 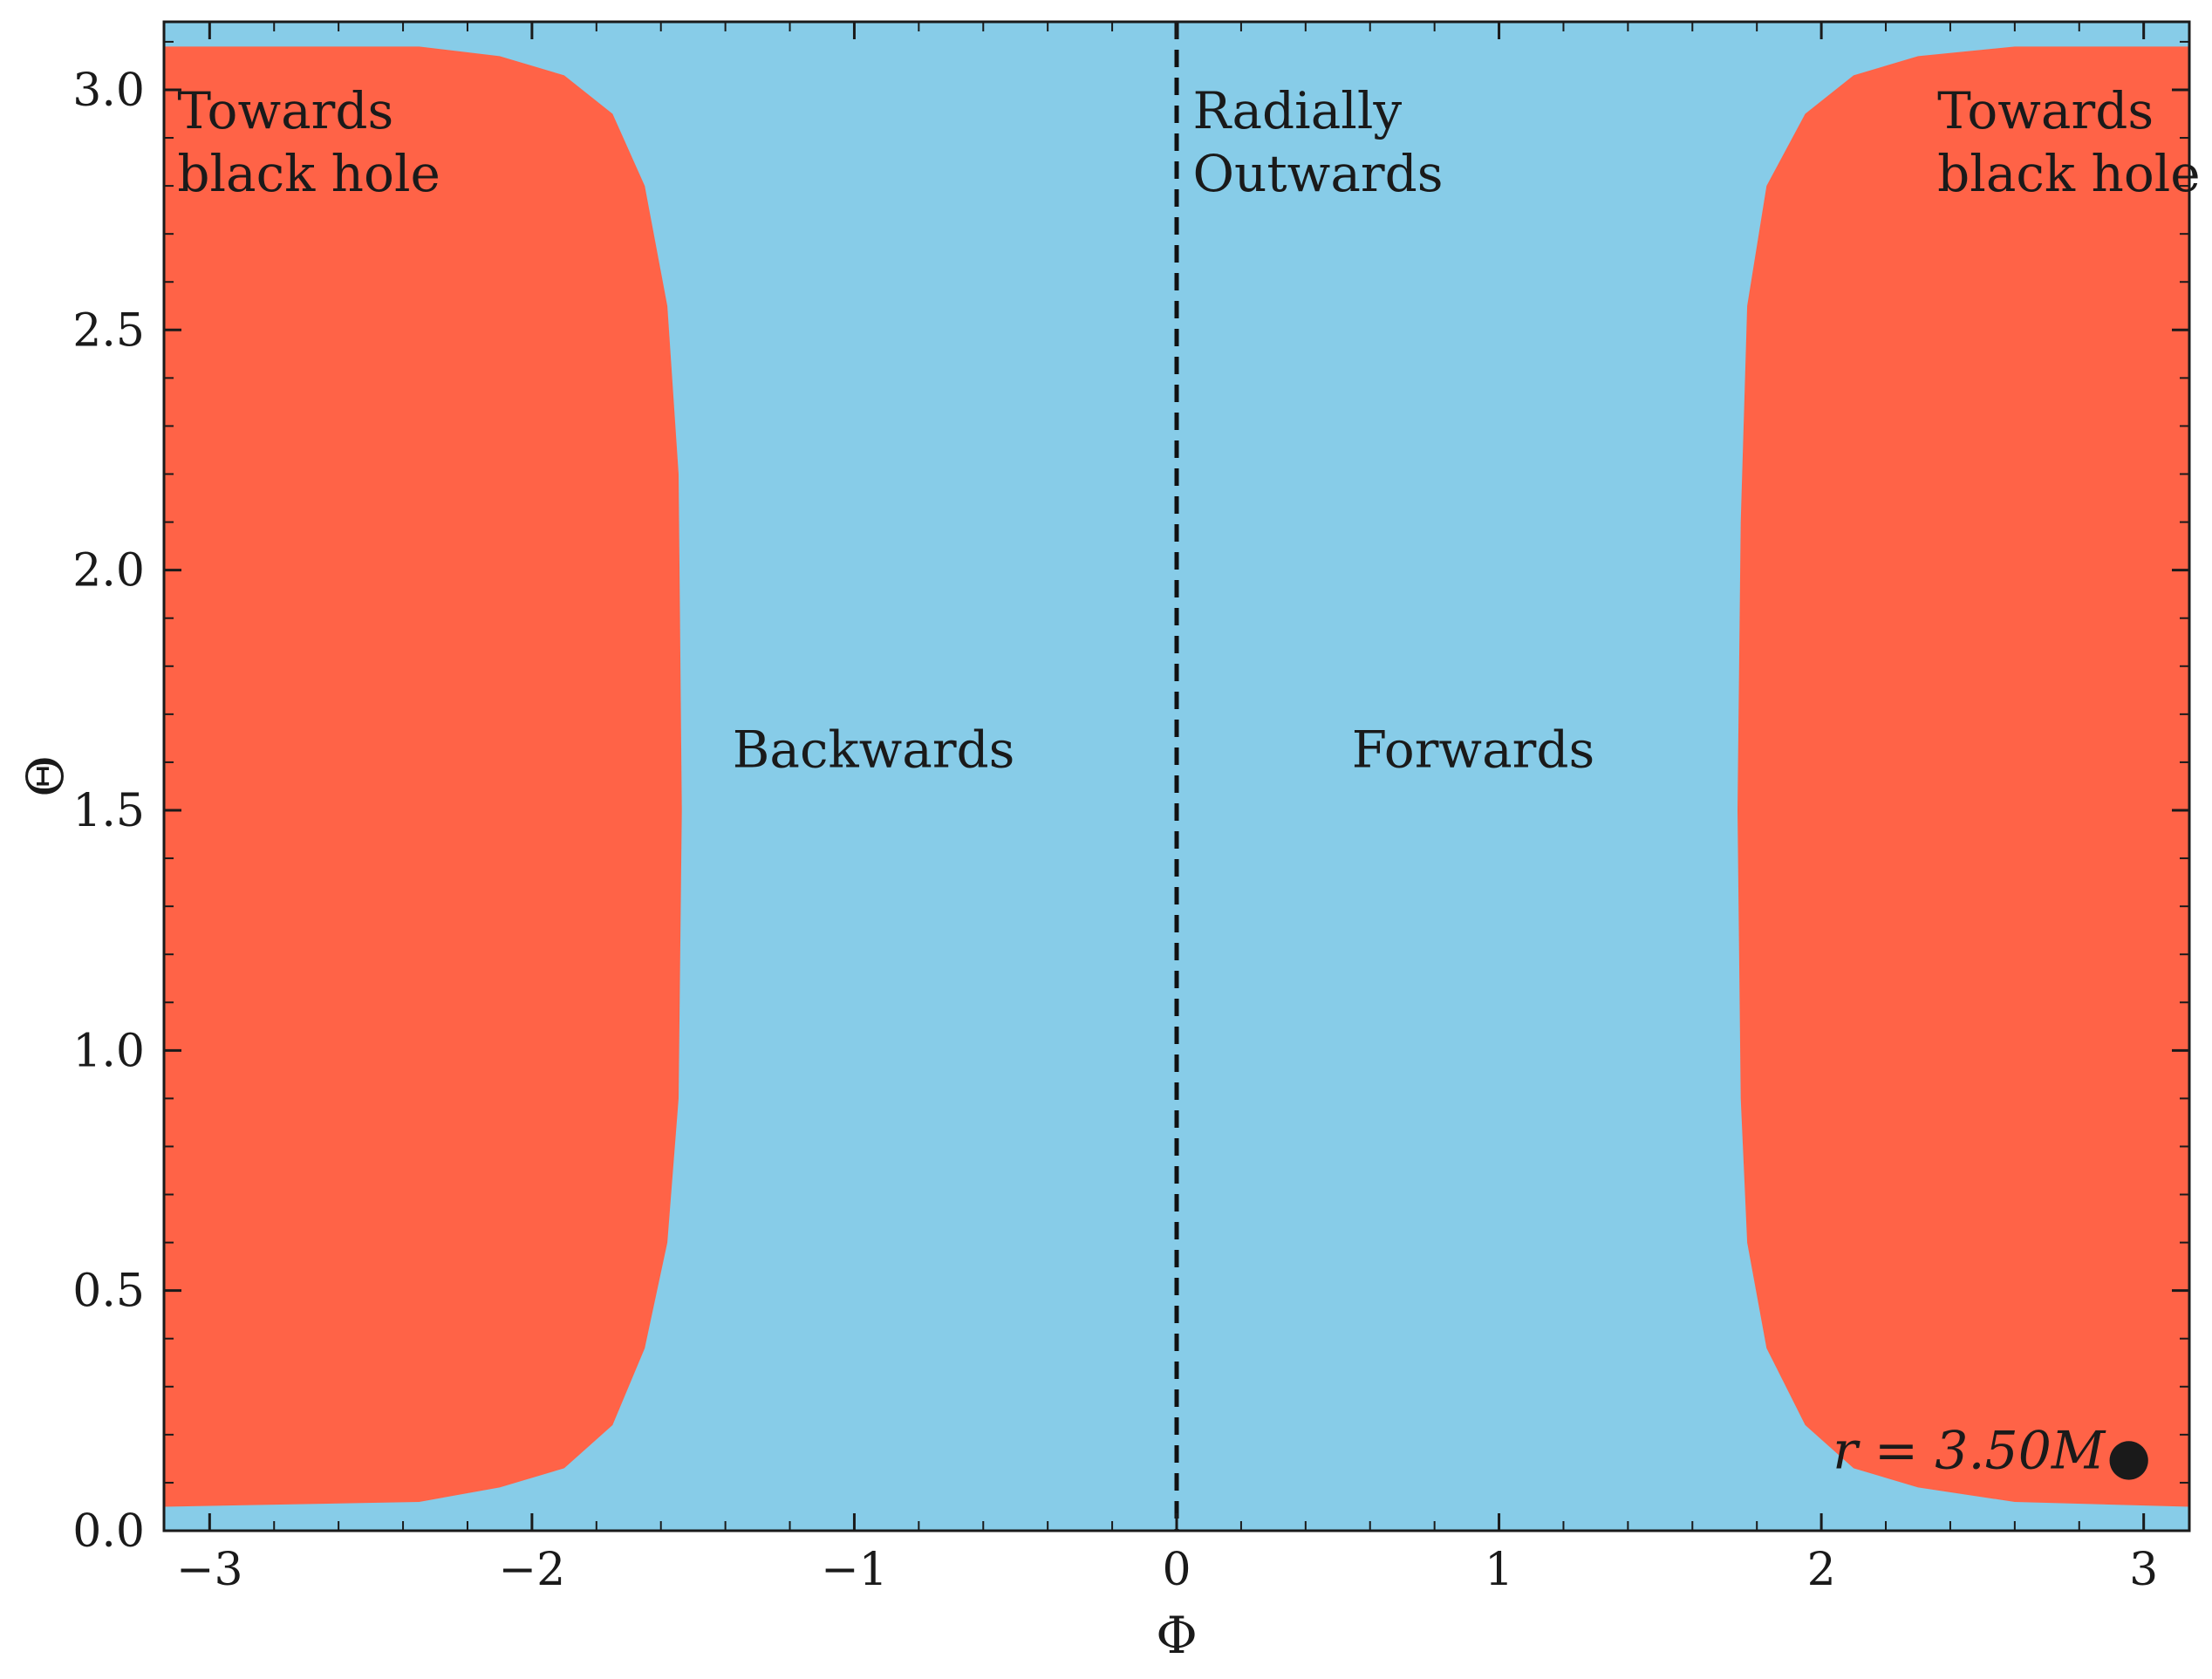 What do you see at coordinates (1297, 110) in the screenshot?
I see `annotation-line: Radially` at bounding box center [1297, 110].